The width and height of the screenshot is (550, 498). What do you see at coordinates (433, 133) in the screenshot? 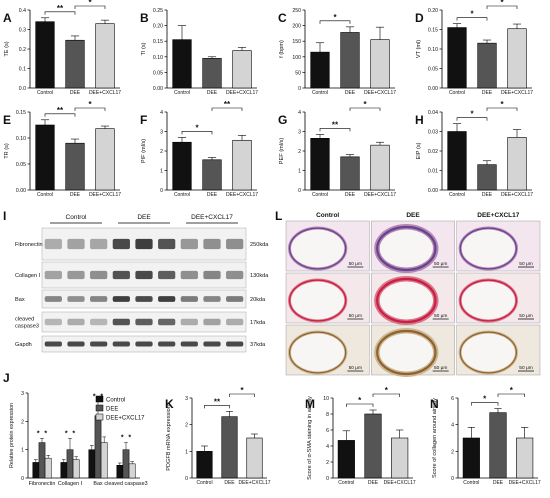
I see `y-tick-label: 0.03` at bounding box center [433, 133].